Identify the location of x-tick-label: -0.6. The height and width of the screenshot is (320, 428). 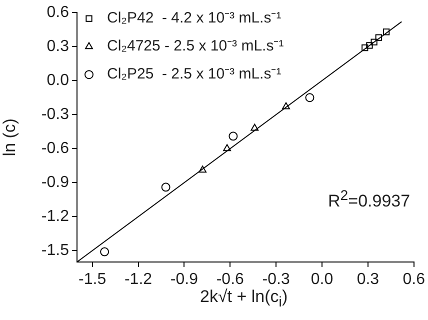
(230, 279).